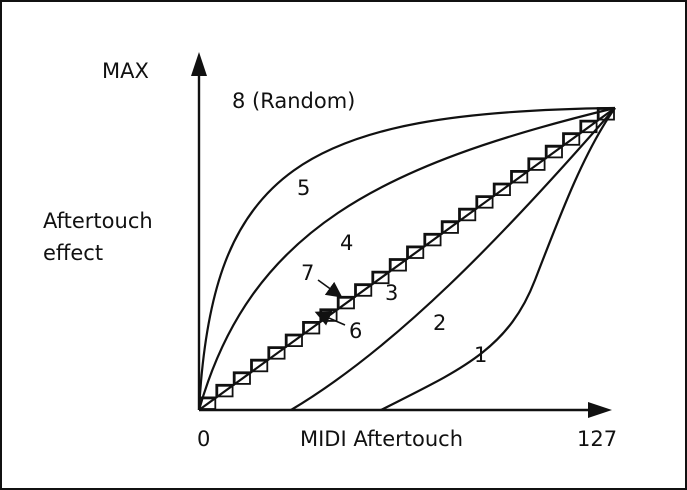 This screenshot has height=490, width=687. I want to click on y-axis-title-line1: Aftertouch, so click(98, 221).